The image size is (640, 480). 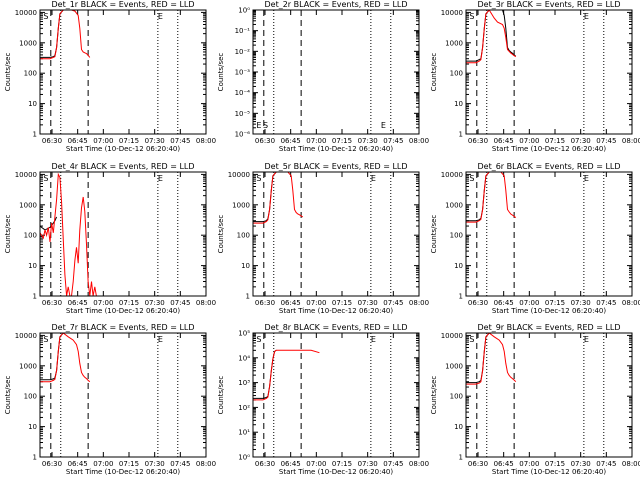 I want to click on panel-title: Det_7r BLACK = Events, RED = LLD, so click(x=122, y=327).